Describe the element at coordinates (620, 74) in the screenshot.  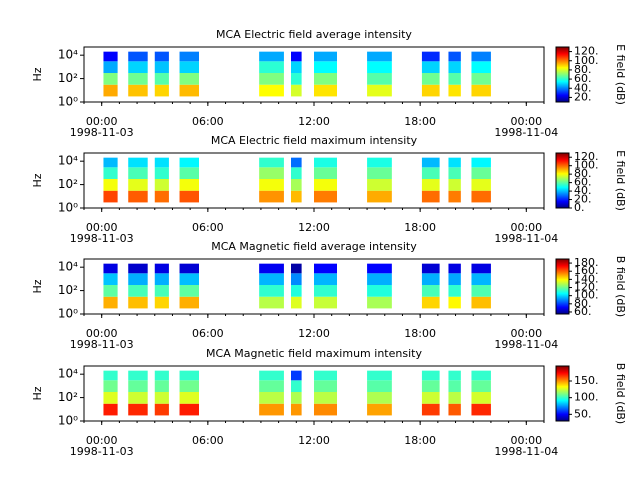
I see `colorbar-label: E field (dB)` at that location.